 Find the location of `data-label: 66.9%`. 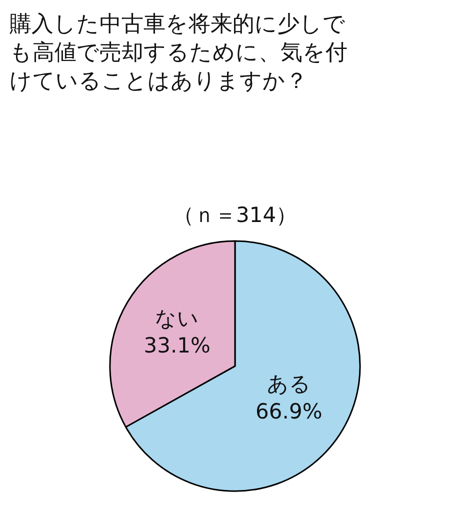

data-label: 66.9% is located at coordinates (289, 411).